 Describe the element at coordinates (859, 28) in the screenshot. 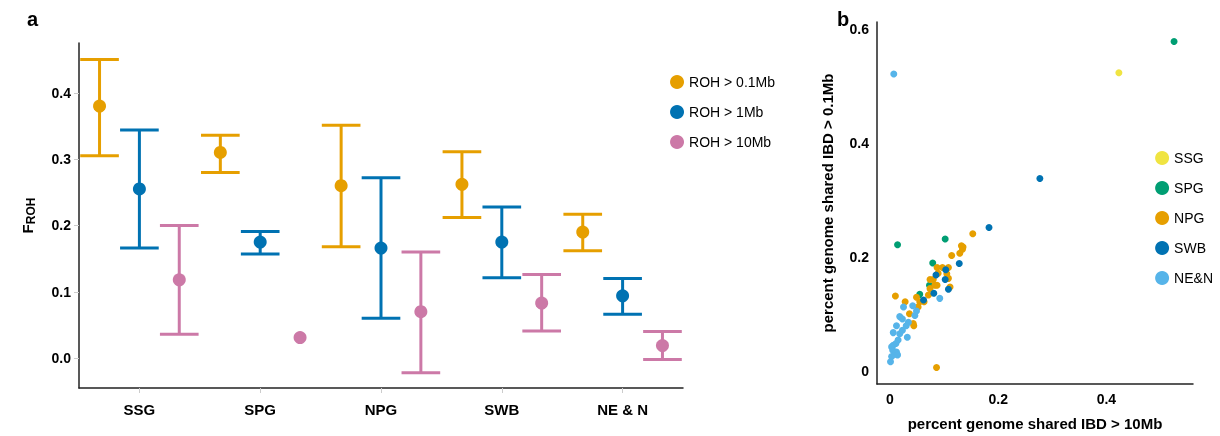

I see `y-tick-label: 0.6` at that location.